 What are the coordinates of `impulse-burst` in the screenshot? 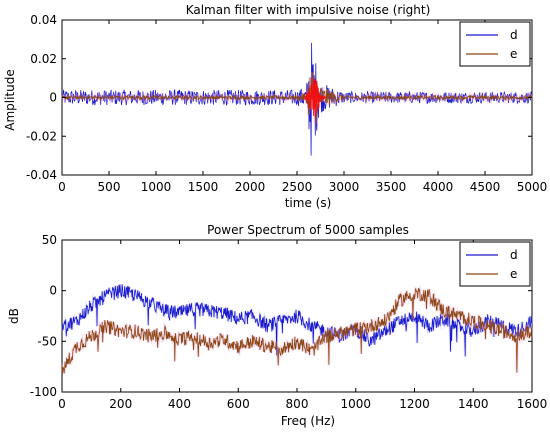 It's located at (316, 98).